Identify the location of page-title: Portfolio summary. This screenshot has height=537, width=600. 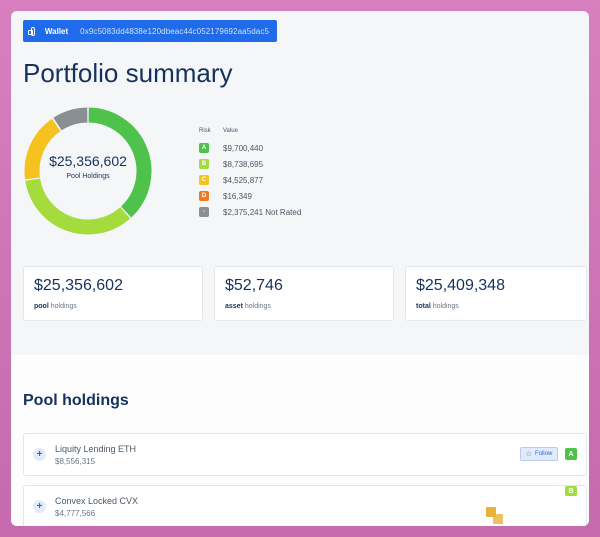
(128, 73).